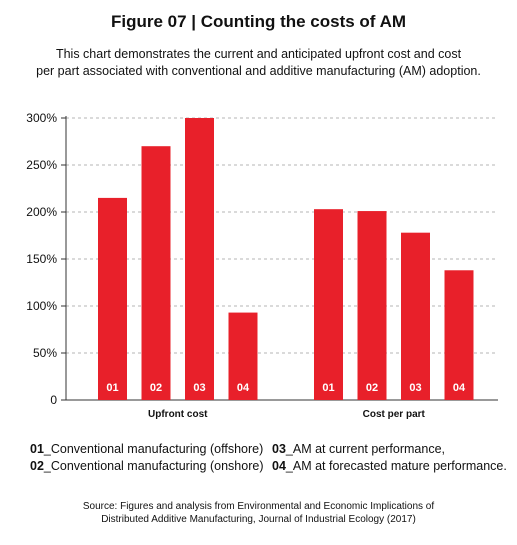 This screenshot has width=517, height=545. I want to click on y-tick-label: 100%, so click(41, 306).